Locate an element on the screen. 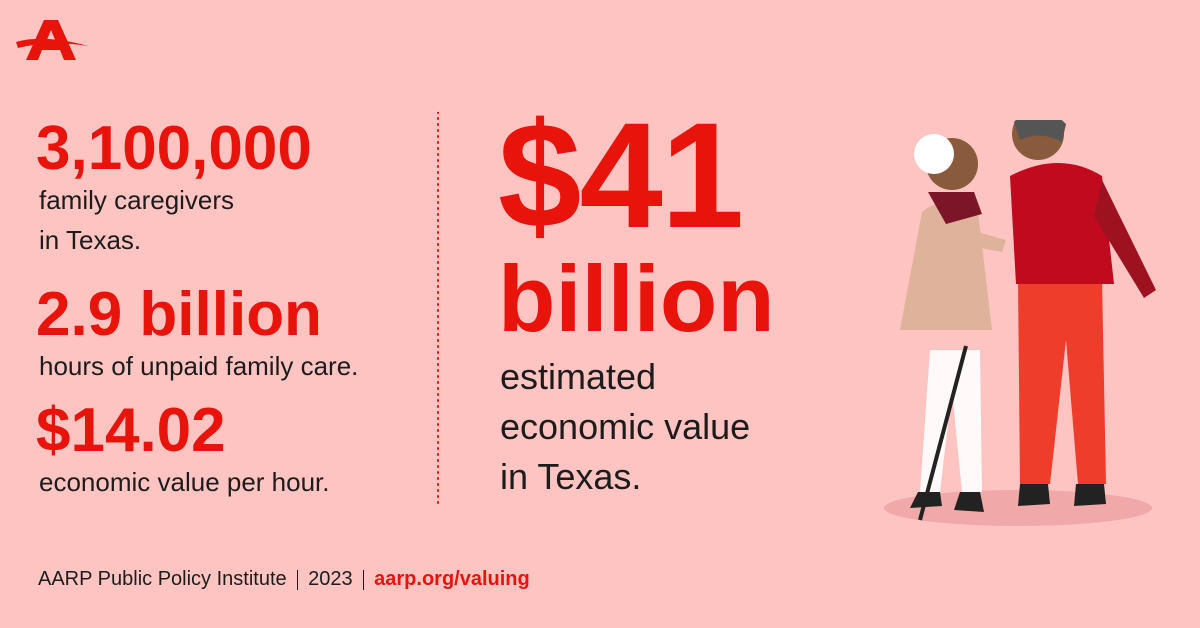 Image resolution: width=1200 pixels, height=628 pixels. stat: $14.02 economic value per hour. is located at coordinates (183, 451).